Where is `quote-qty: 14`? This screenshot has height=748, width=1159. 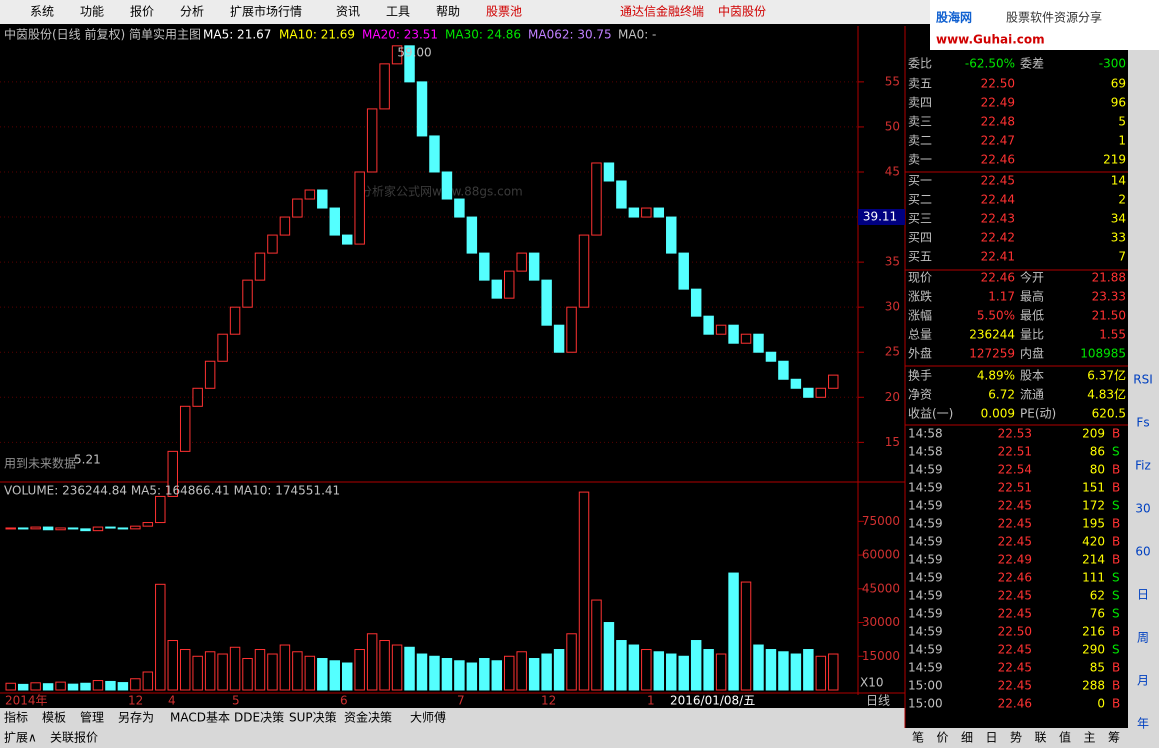 quote-qty: 14 is located at coordinates (1118, 181).